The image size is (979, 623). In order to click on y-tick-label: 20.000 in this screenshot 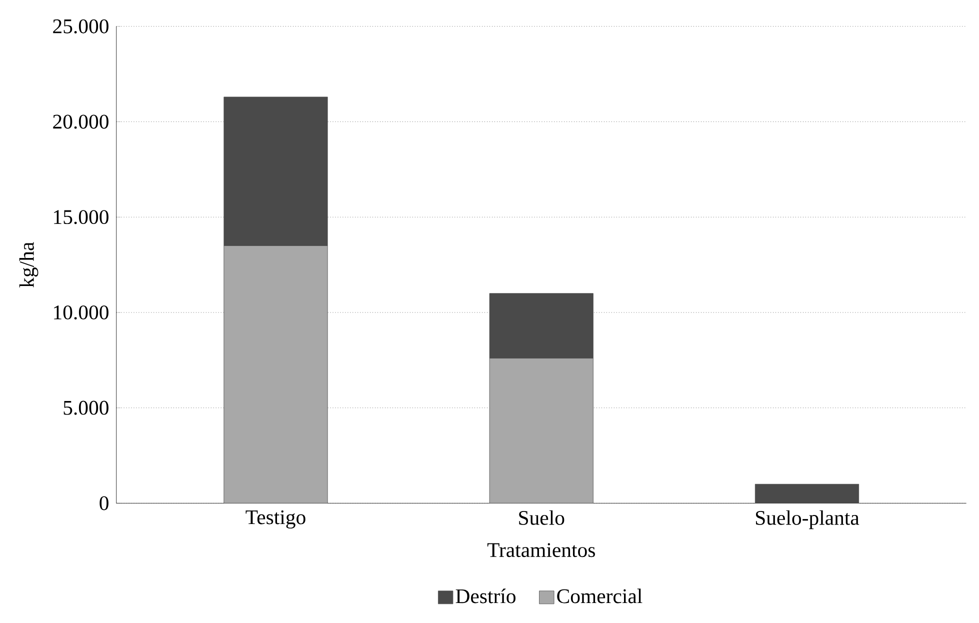, I will do `click(80, 121)`.